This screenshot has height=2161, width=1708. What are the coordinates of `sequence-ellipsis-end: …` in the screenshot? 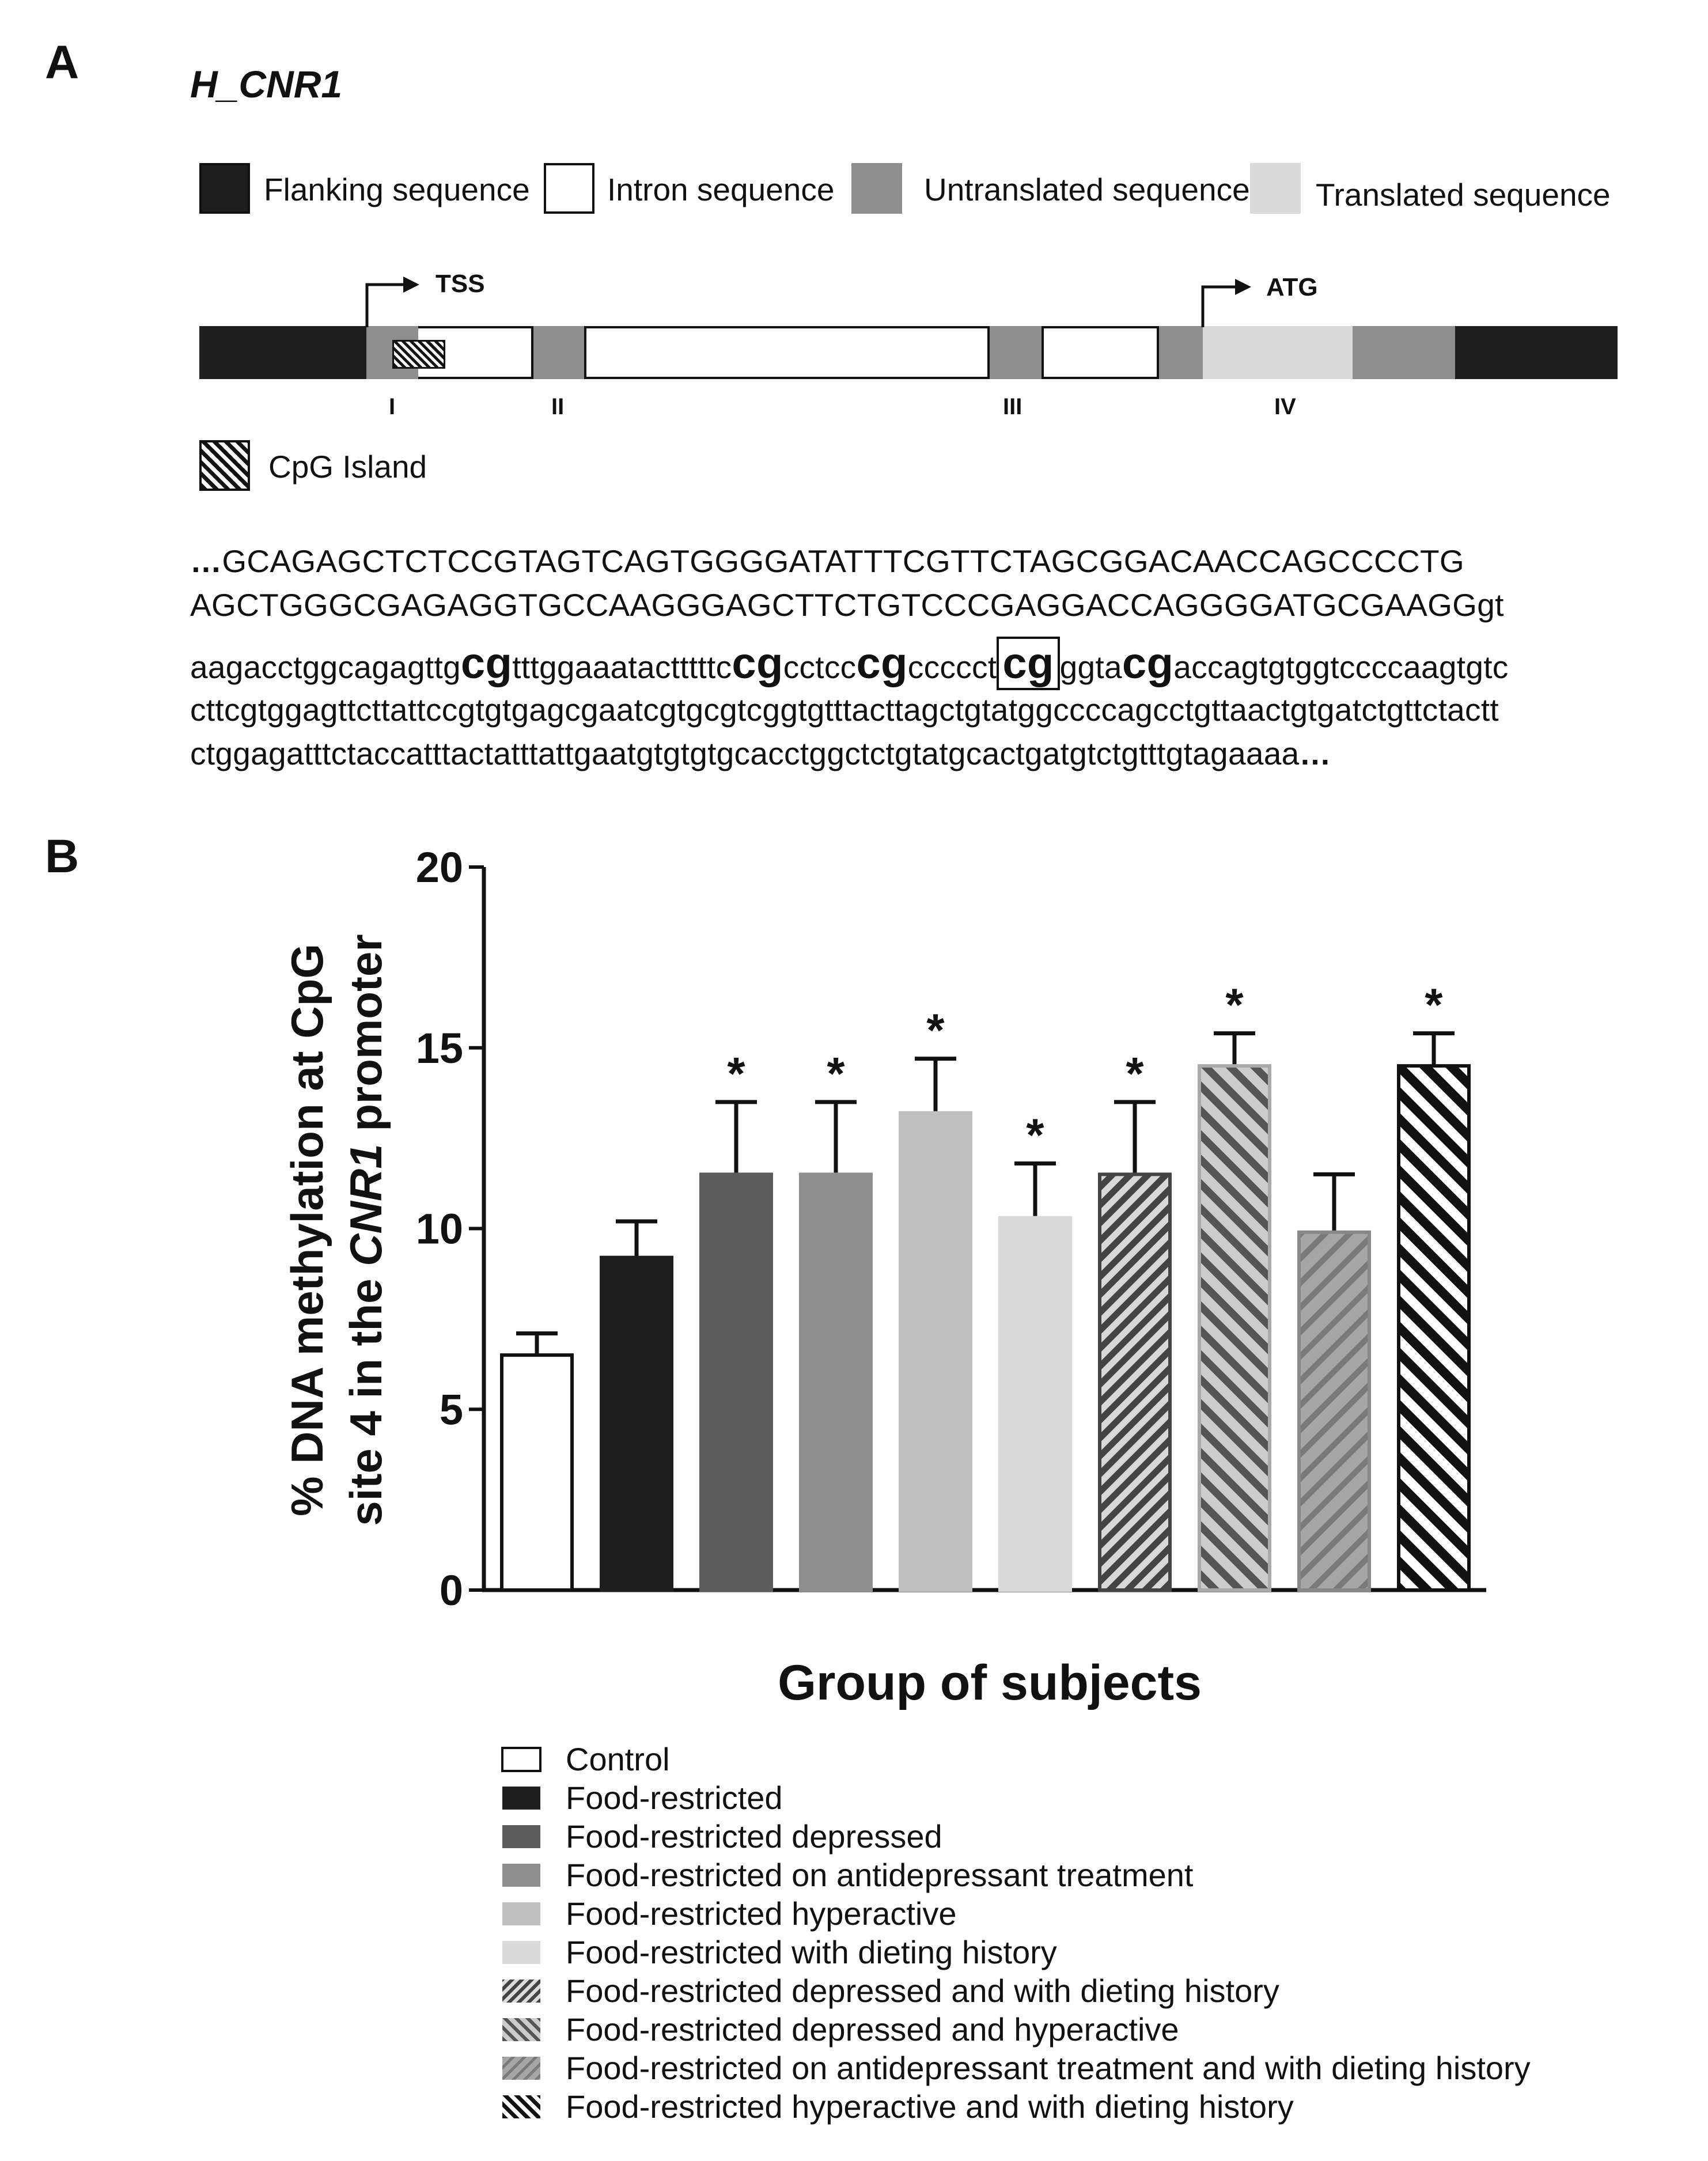 It's located at (1315, 753).